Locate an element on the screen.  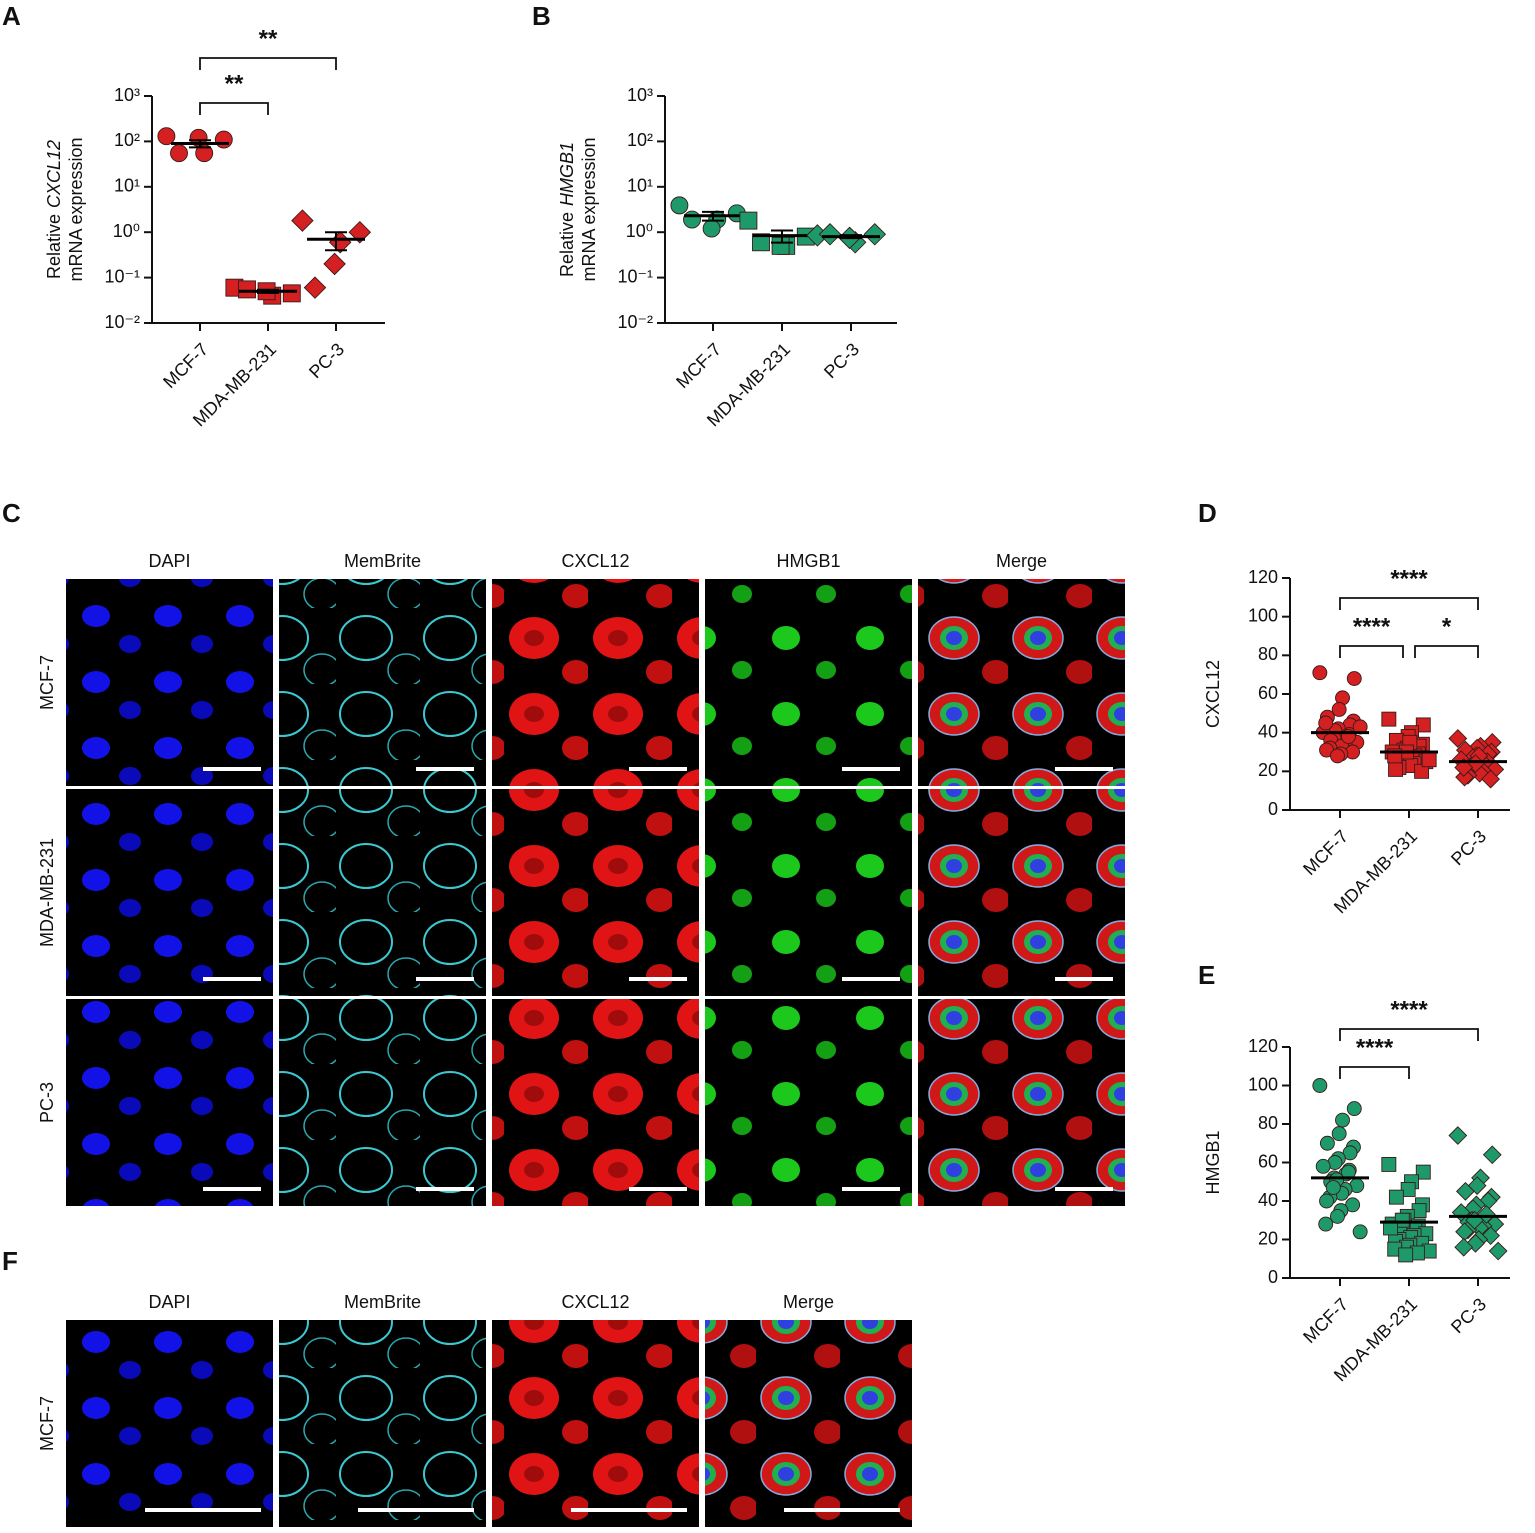
y-label-text: CXCL12 is located at coordinates (1213, 694).